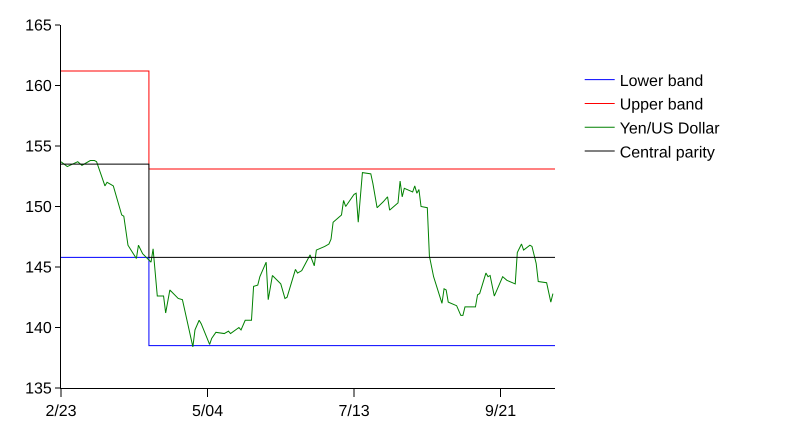 The height and width of the screenshot is (421, 787). I want to click on legend-label: Lower band, so click(662, 81).